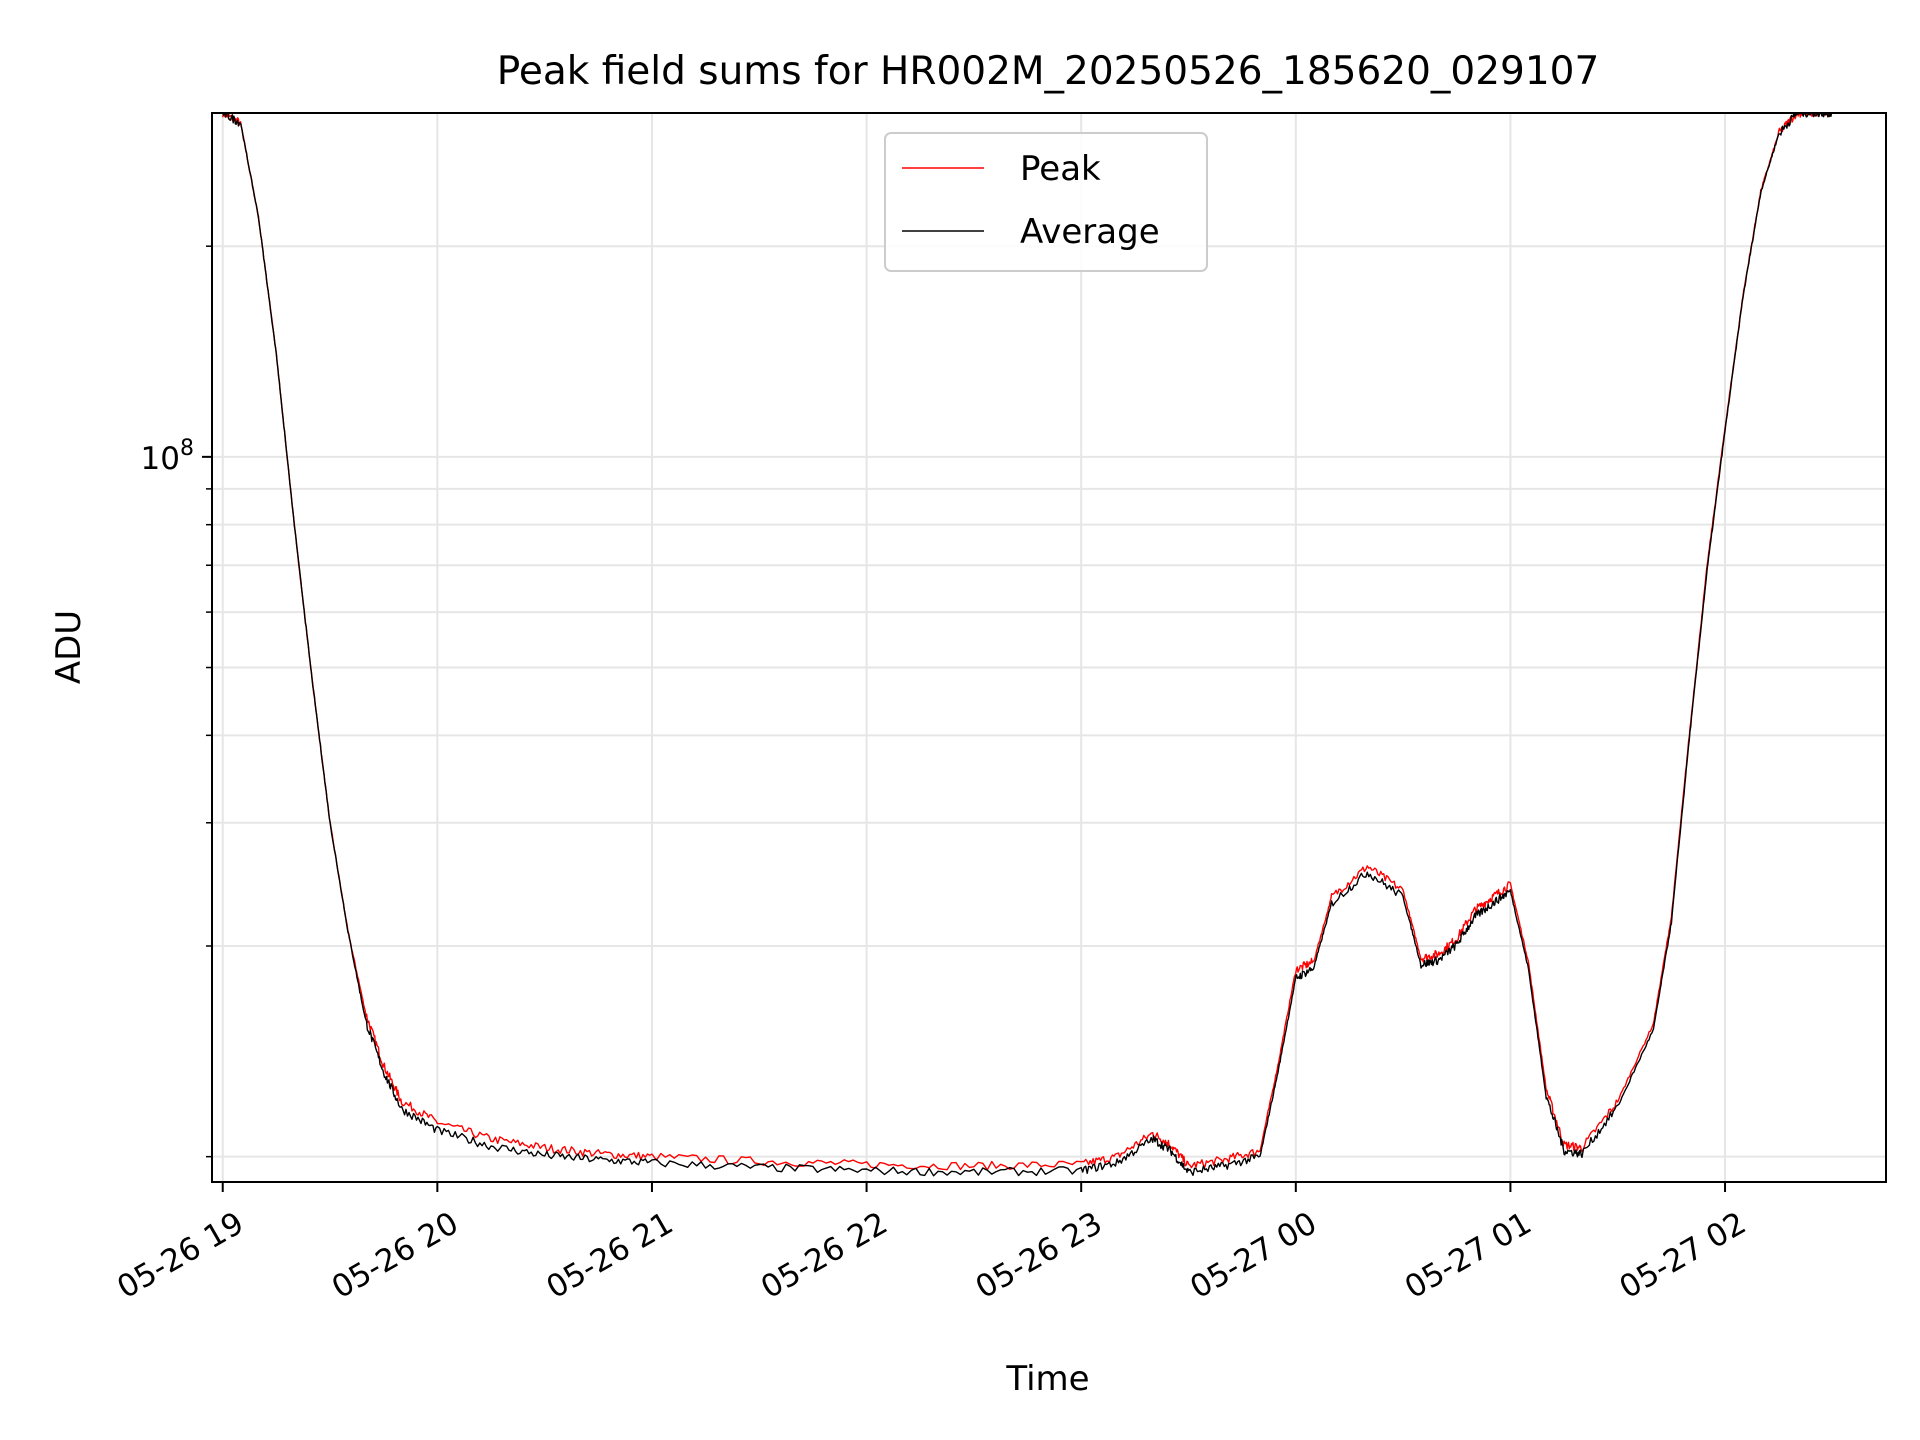 Image resolution: width=1920 pixels, height=1440 pixels. Describe the element at coordinates (1060, 169) in the screenshot. I see `legend-label-peak: Peak` at that location.